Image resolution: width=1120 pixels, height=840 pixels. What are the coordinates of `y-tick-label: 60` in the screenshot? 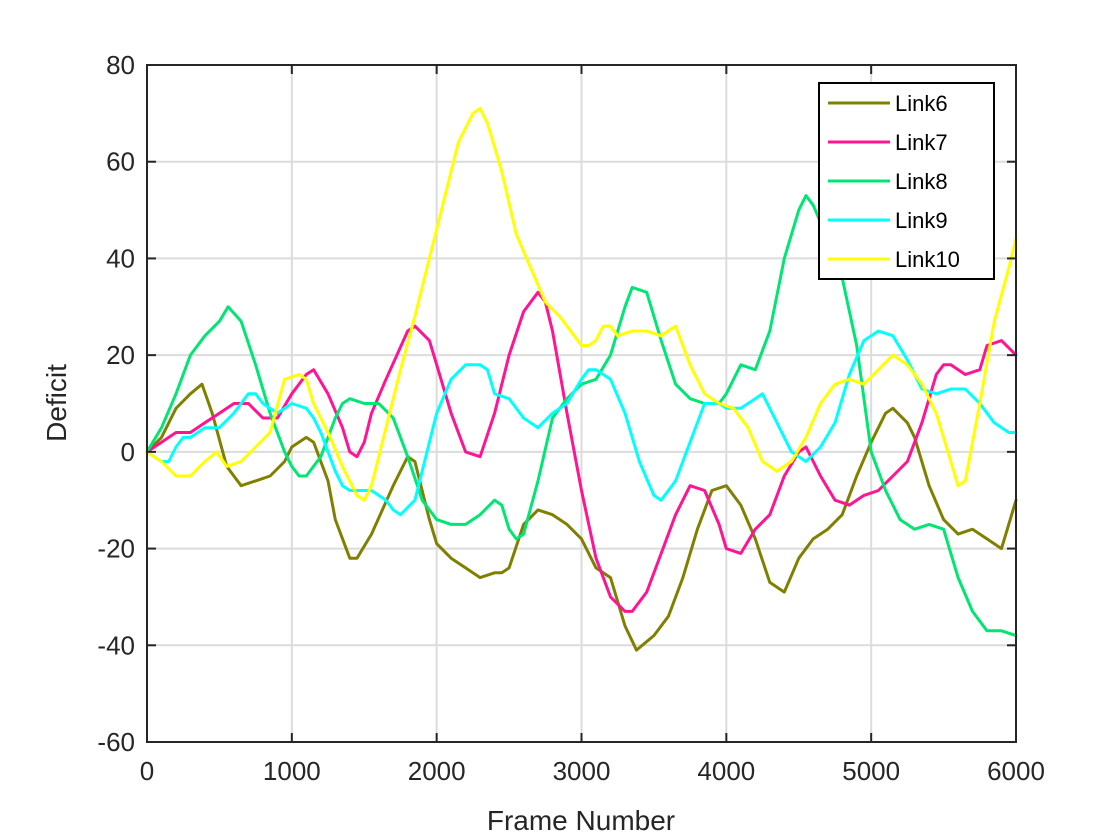 It's located at (120, 162).